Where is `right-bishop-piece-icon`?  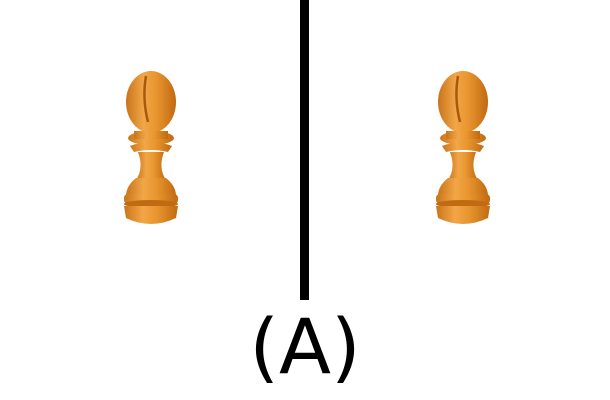 right-bishop-piece-icon is located at coordinates (463, 147).